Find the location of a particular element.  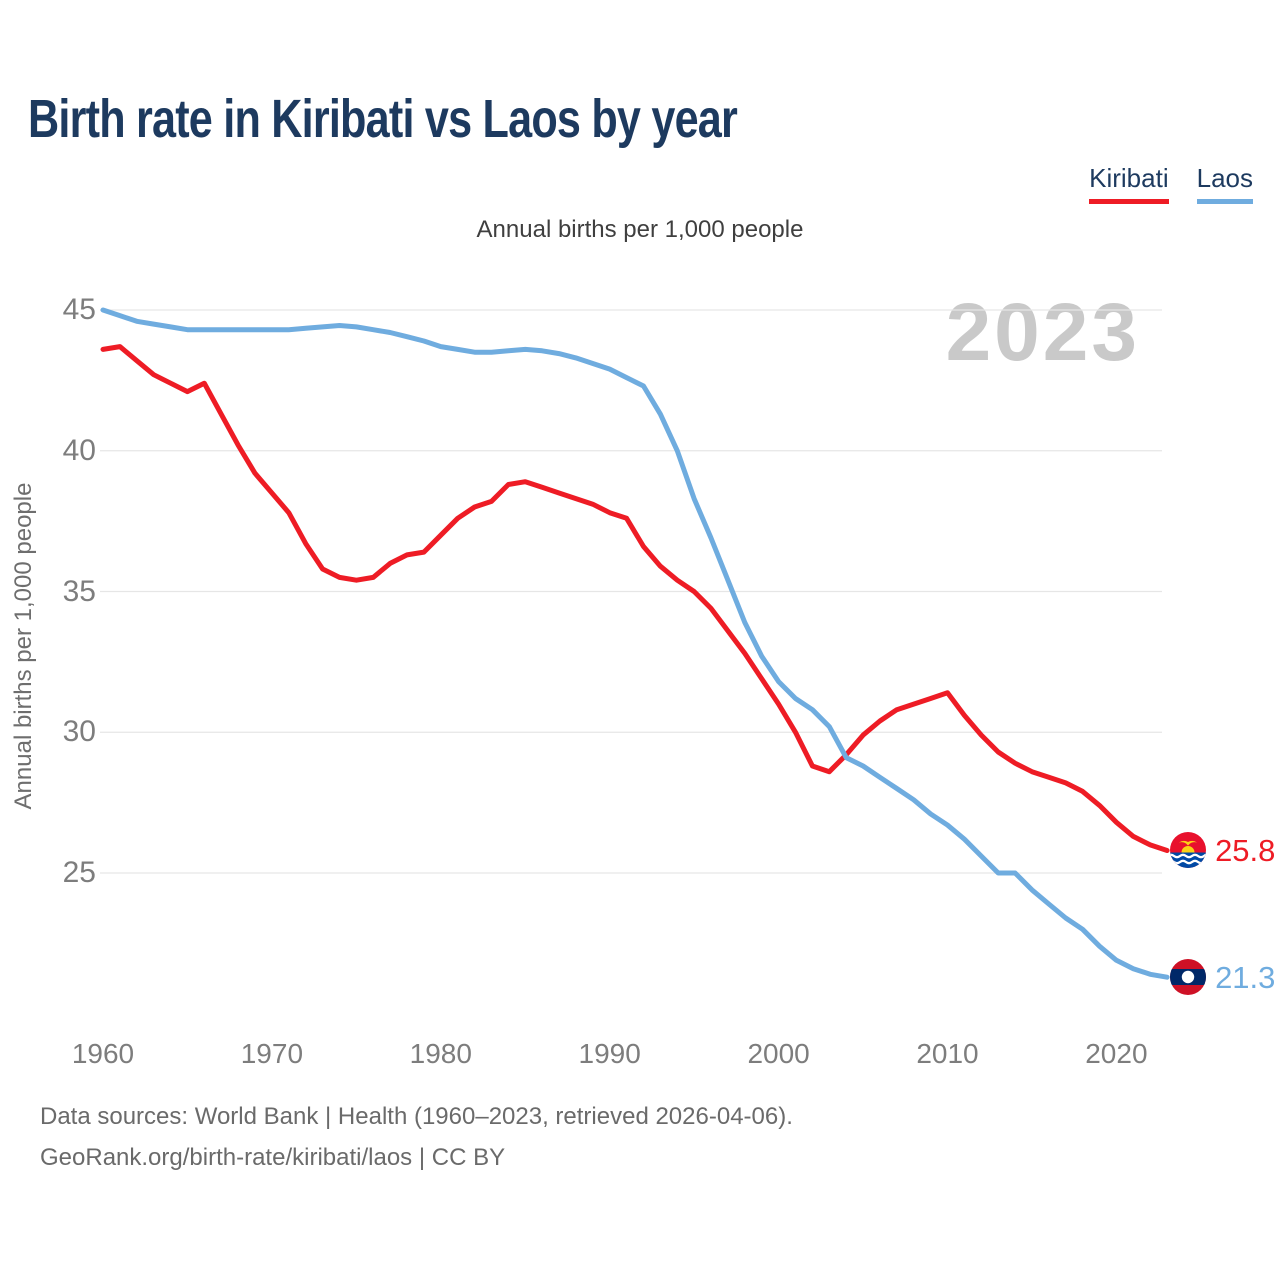

kiribati-end-label: 25.8 is located at coordinates (1223, 850).